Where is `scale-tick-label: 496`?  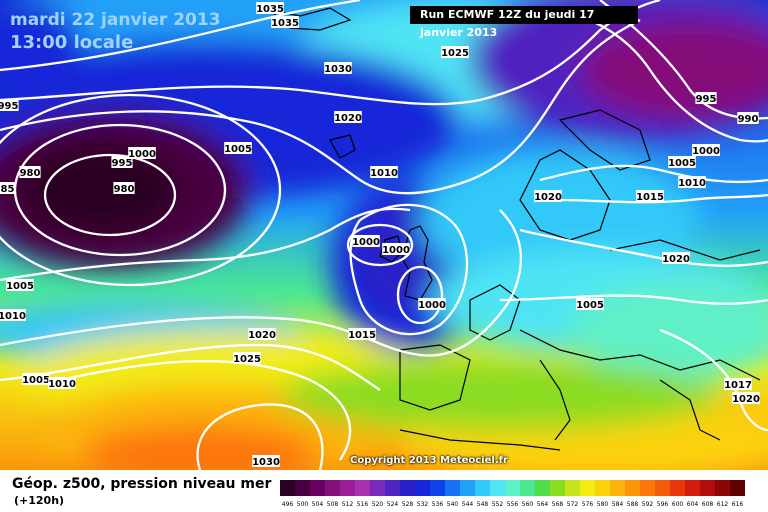 scale-tick-label: 496 is located at coordinates (288, 504).